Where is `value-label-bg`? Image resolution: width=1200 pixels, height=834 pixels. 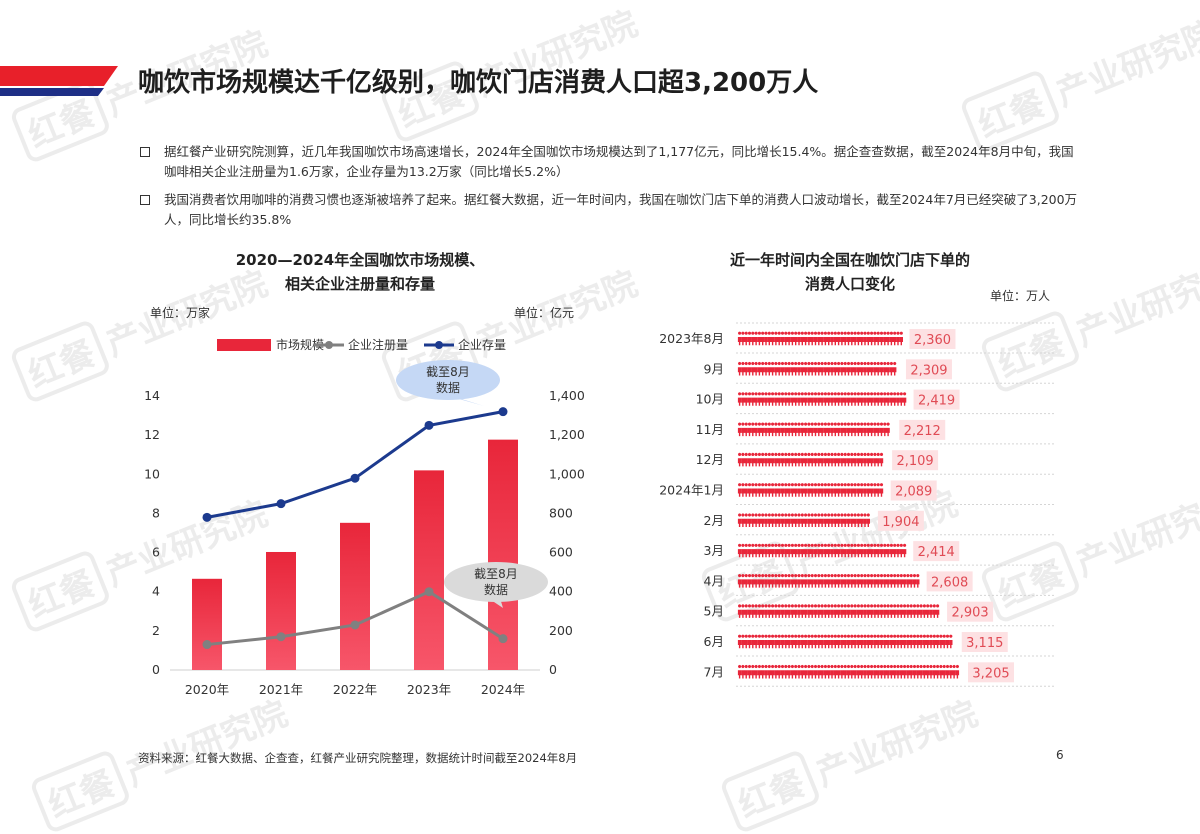
value-label-bg is located at coordinates (984, 642).